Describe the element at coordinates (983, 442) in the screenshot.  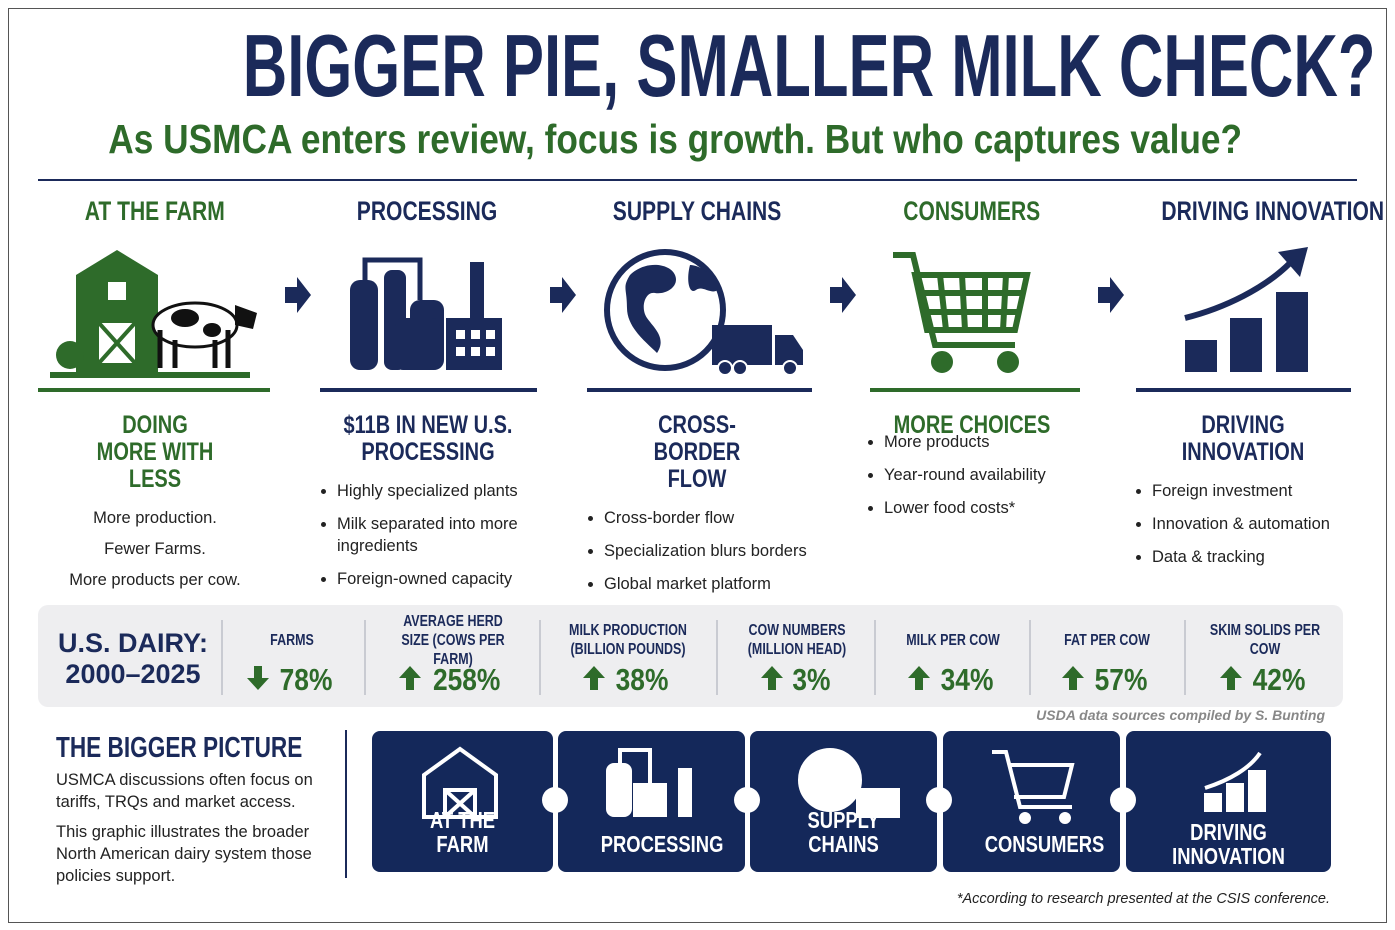
I see `column-item: More products` at that location.